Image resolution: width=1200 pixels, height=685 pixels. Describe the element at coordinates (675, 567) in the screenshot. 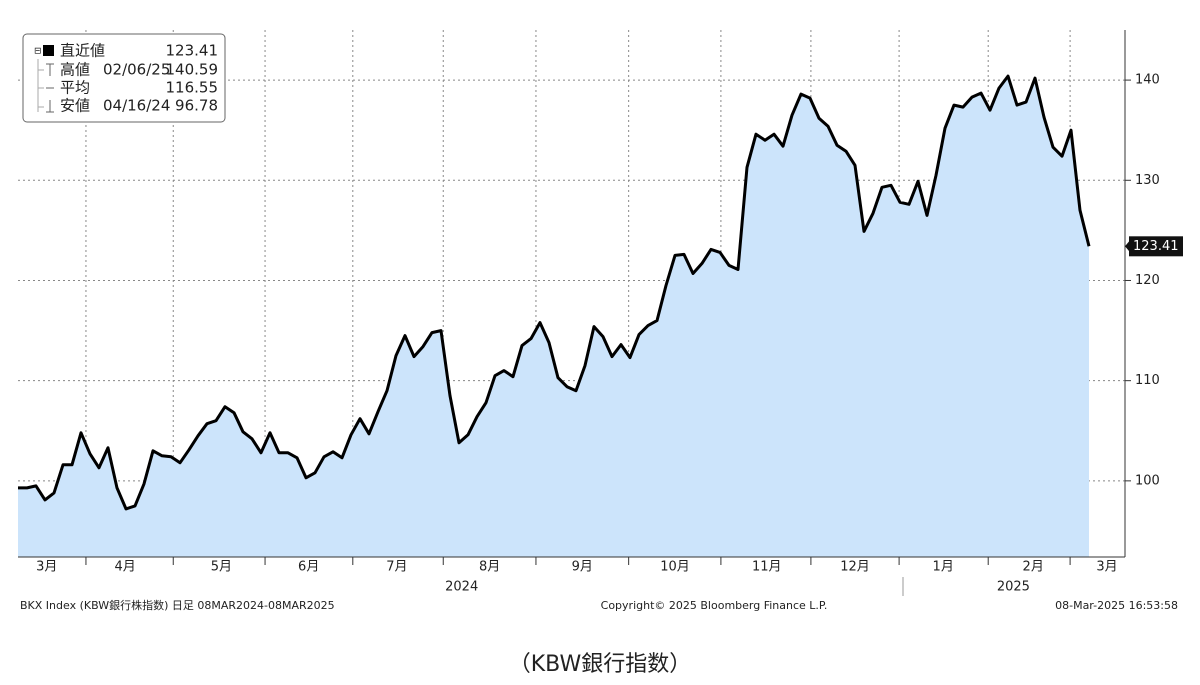

I see `x-tick-label: 10月` at that location.